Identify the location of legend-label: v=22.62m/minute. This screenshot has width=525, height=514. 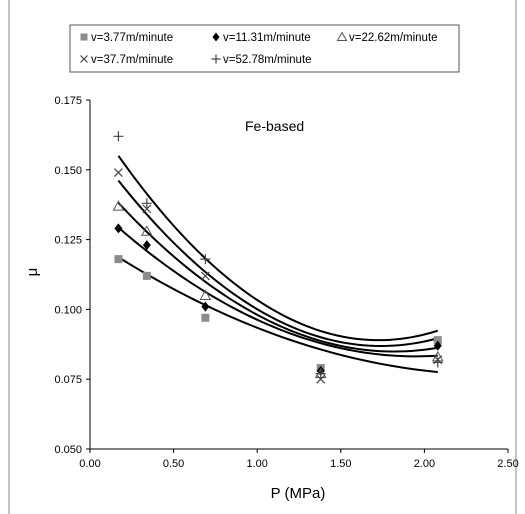
(393, 38).